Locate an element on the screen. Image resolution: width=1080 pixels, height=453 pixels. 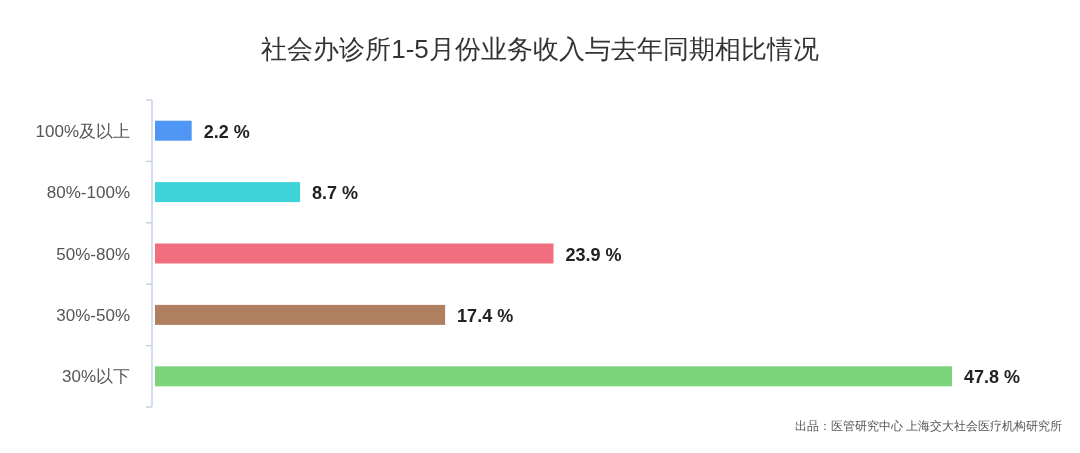
data-label: 2.2 % is located at coordinates (226, 131).